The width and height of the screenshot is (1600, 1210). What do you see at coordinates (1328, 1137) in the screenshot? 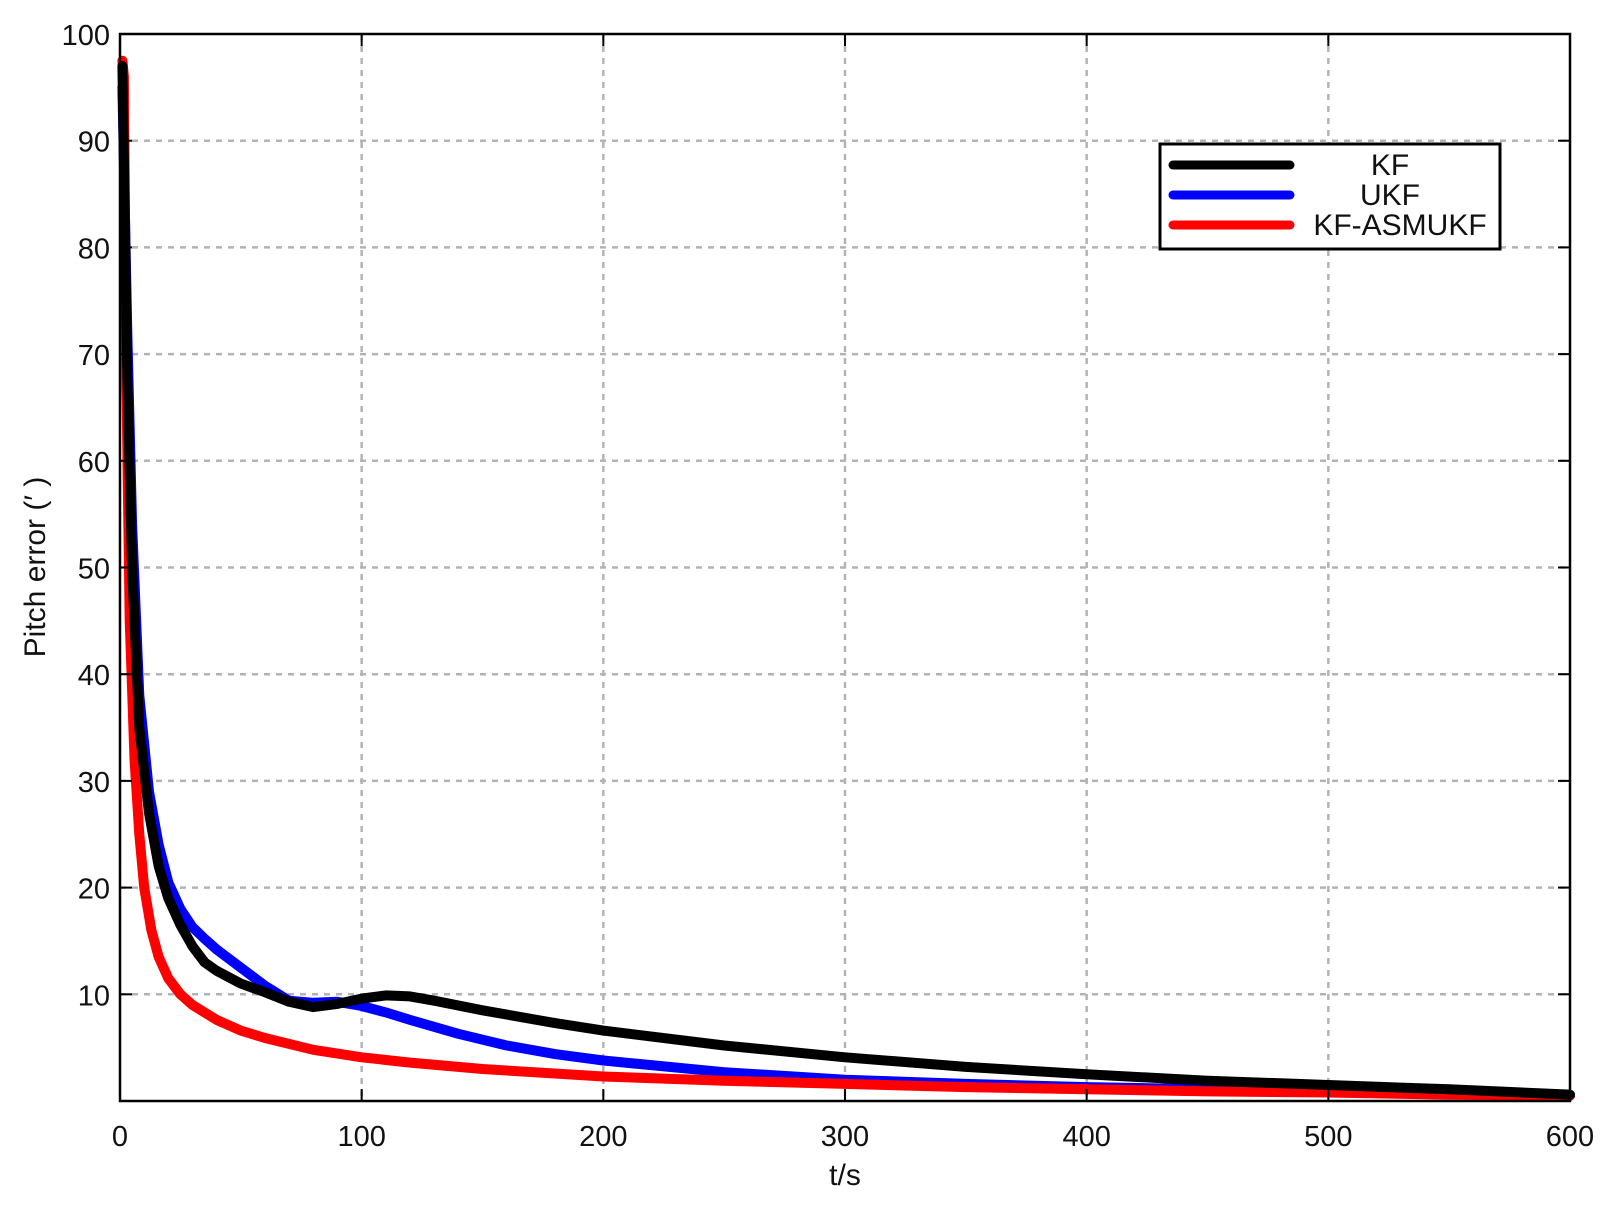
I see `x-tick-label: 500` at bounding box center [1328, 1137].